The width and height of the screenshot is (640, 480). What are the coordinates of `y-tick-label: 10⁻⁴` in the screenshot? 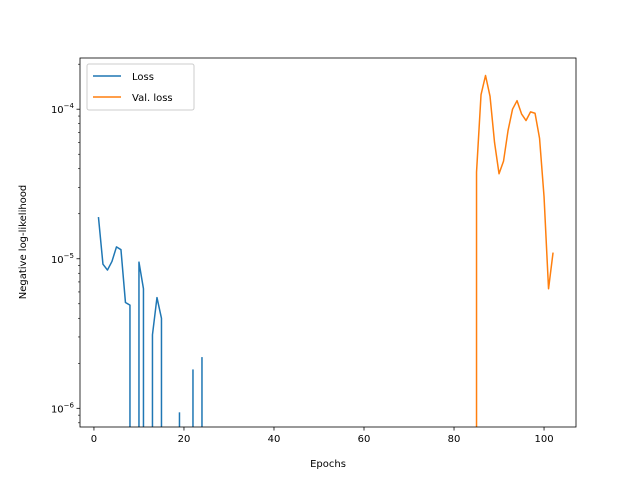 It's located at (63, 109).